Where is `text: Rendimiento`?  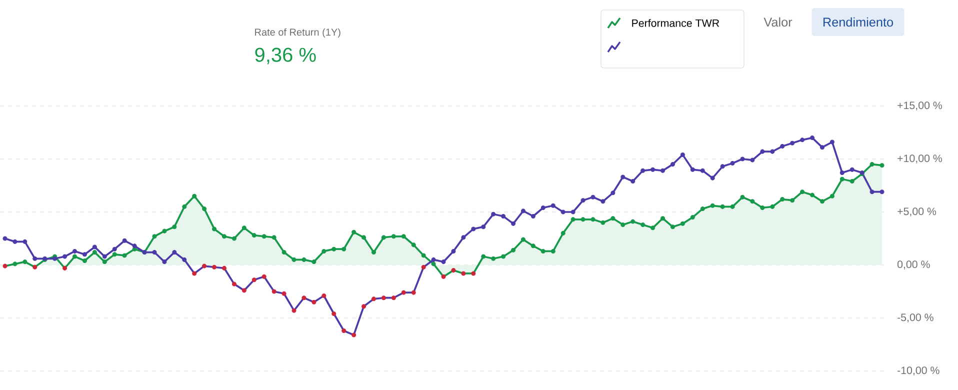
text: Rendimiento is located at coordinates (858, 22).